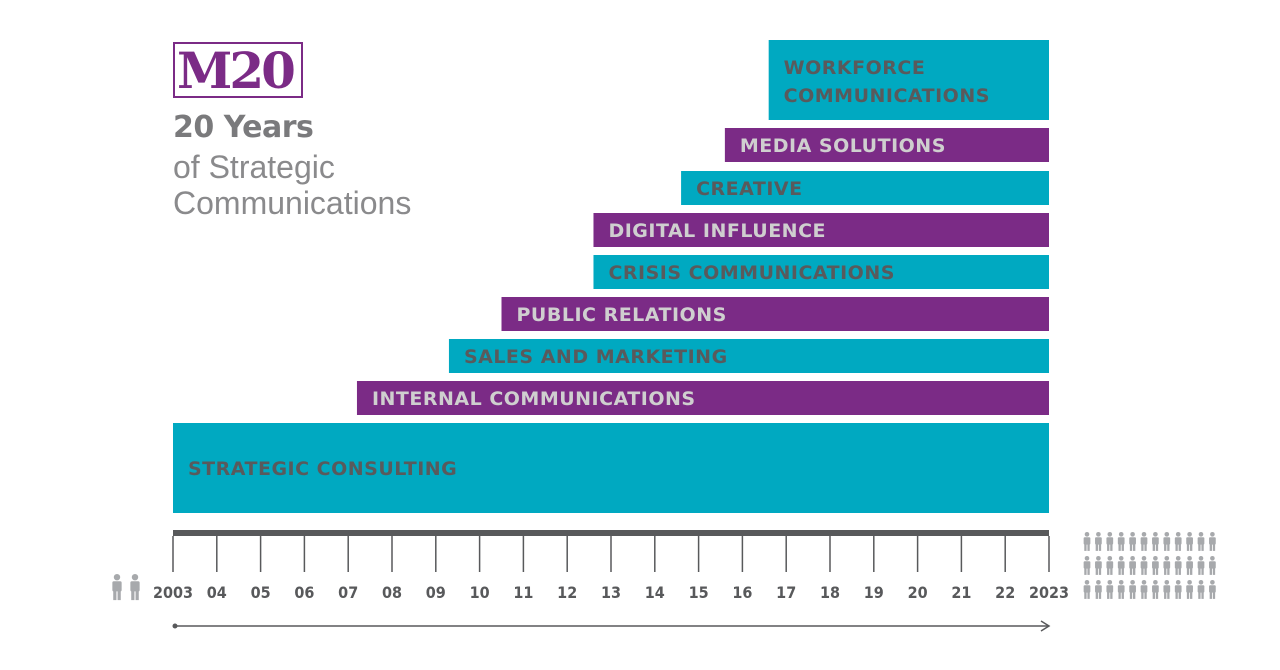 The image size is (1280, 670). I want to click on m20-logo: M20, so click(238, 70).